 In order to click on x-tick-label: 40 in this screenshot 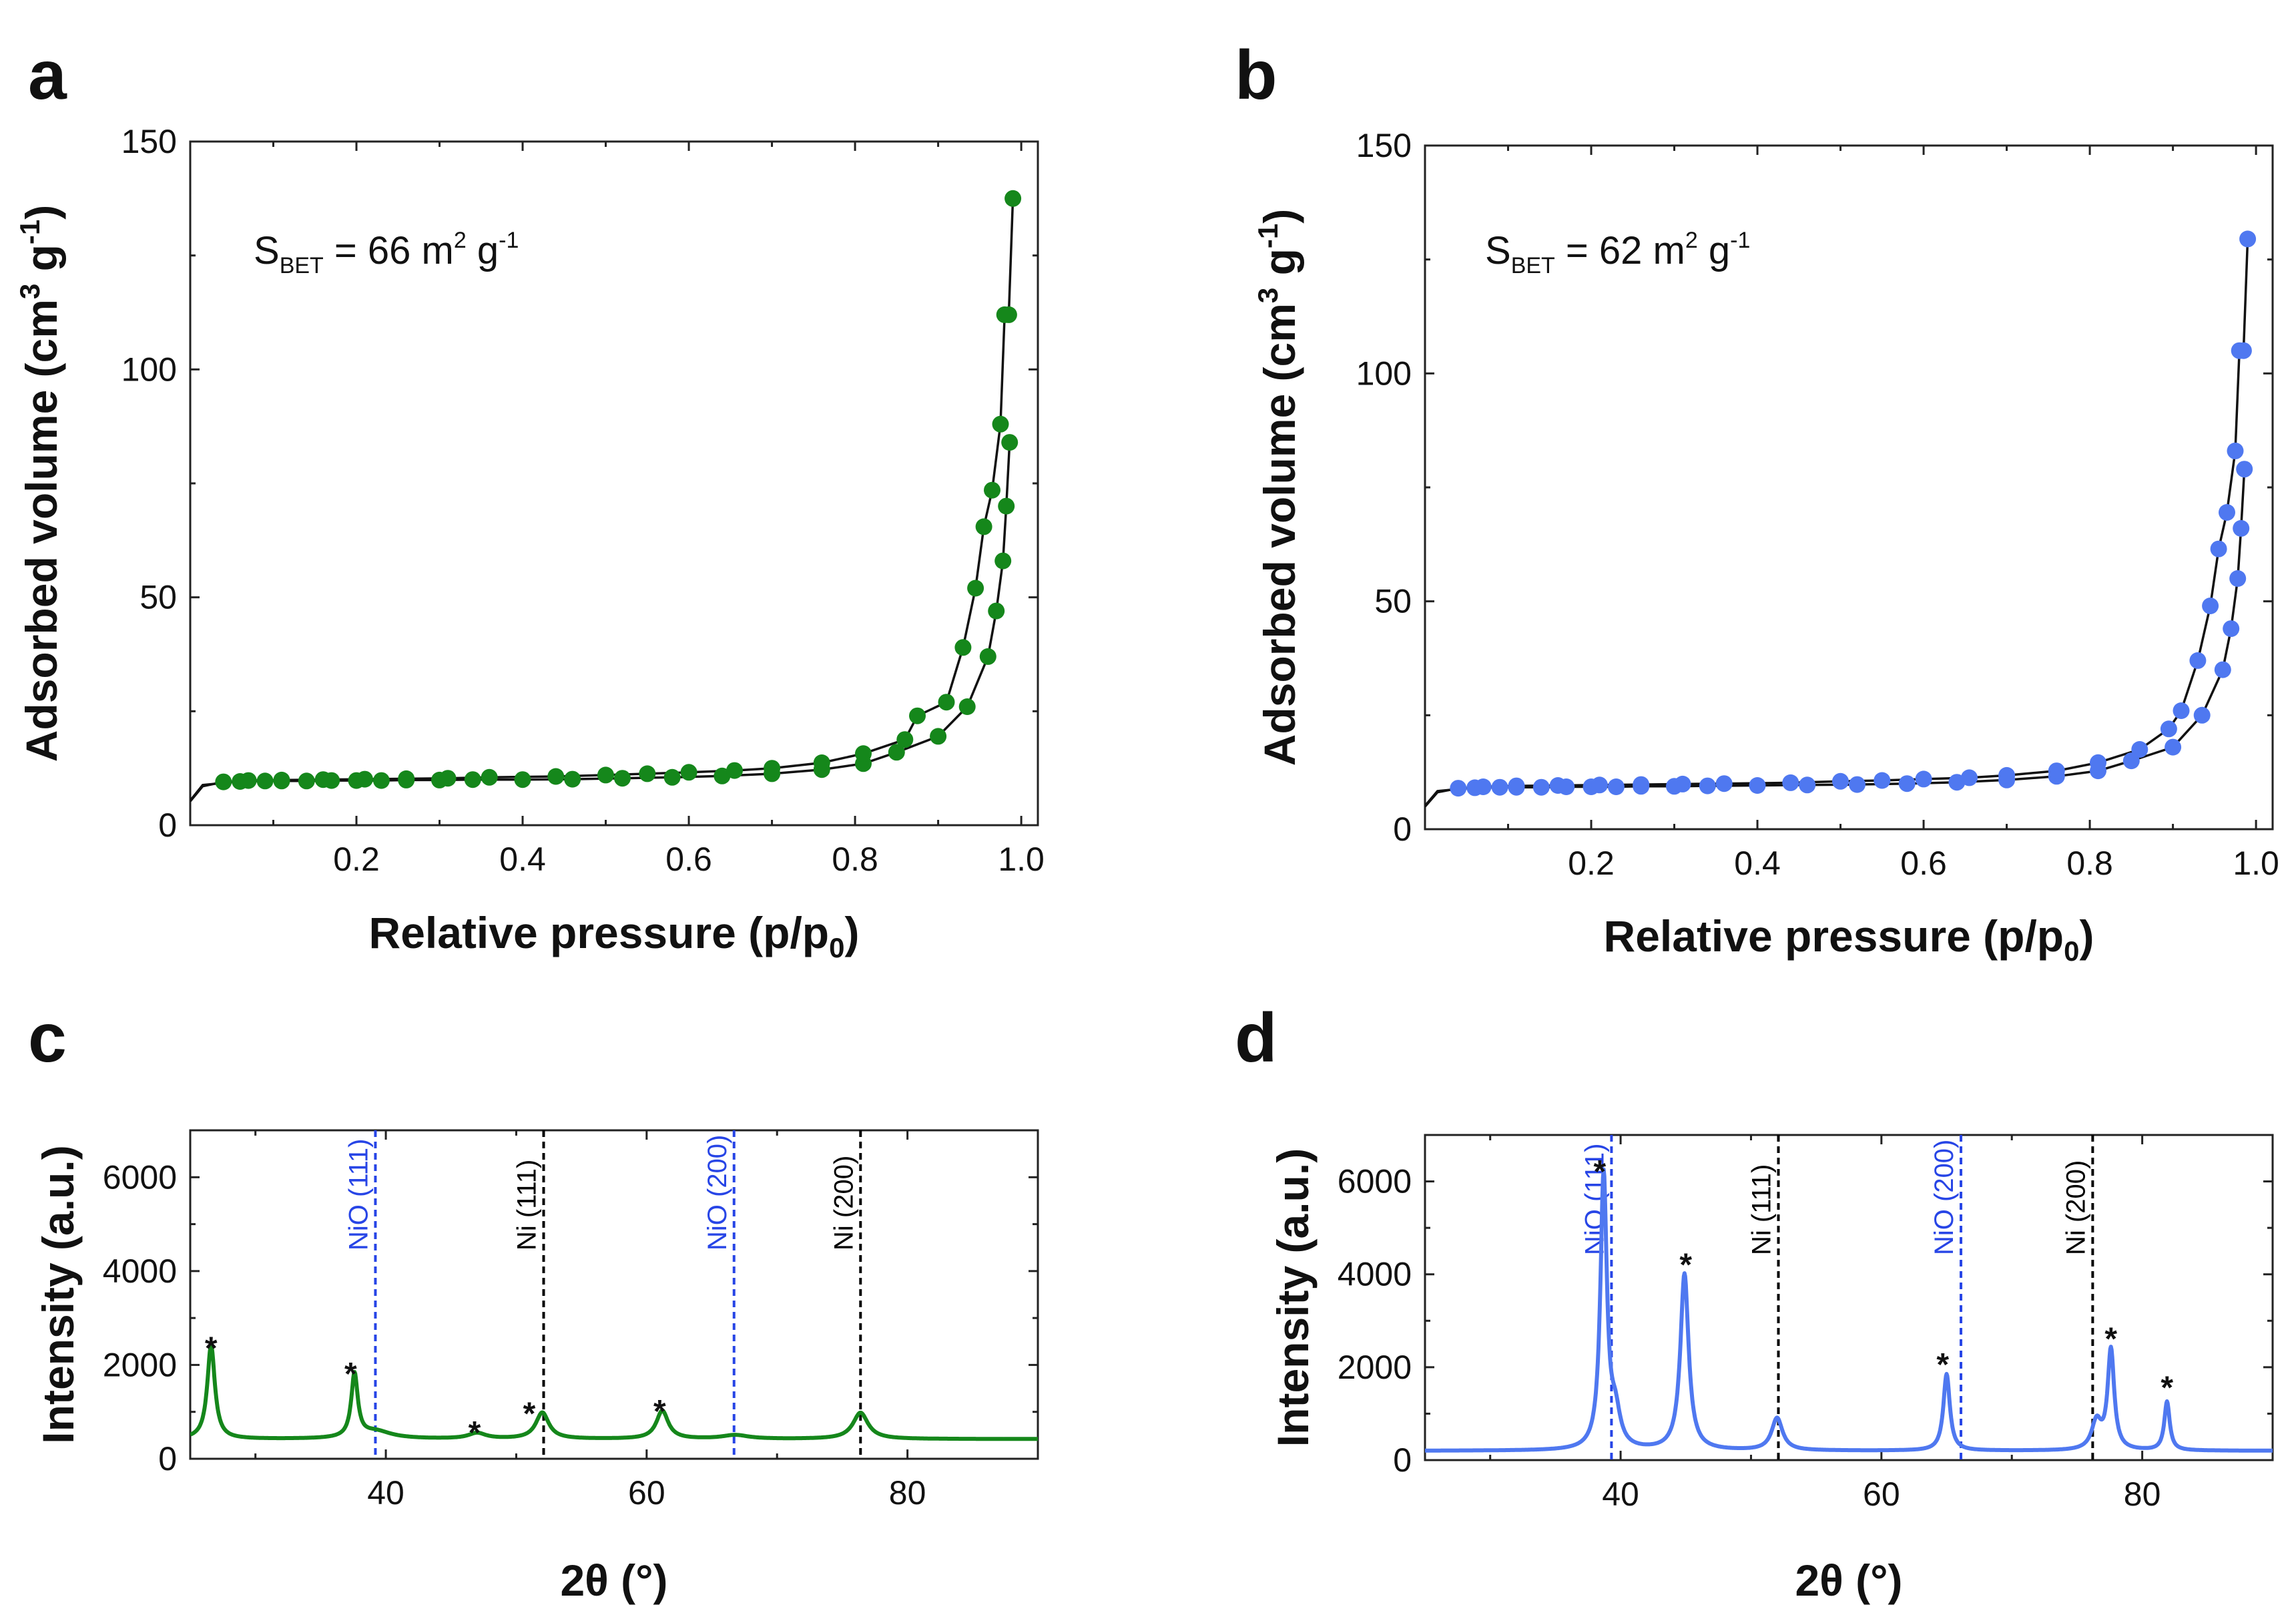, I will do `click(1621, 1494)`.